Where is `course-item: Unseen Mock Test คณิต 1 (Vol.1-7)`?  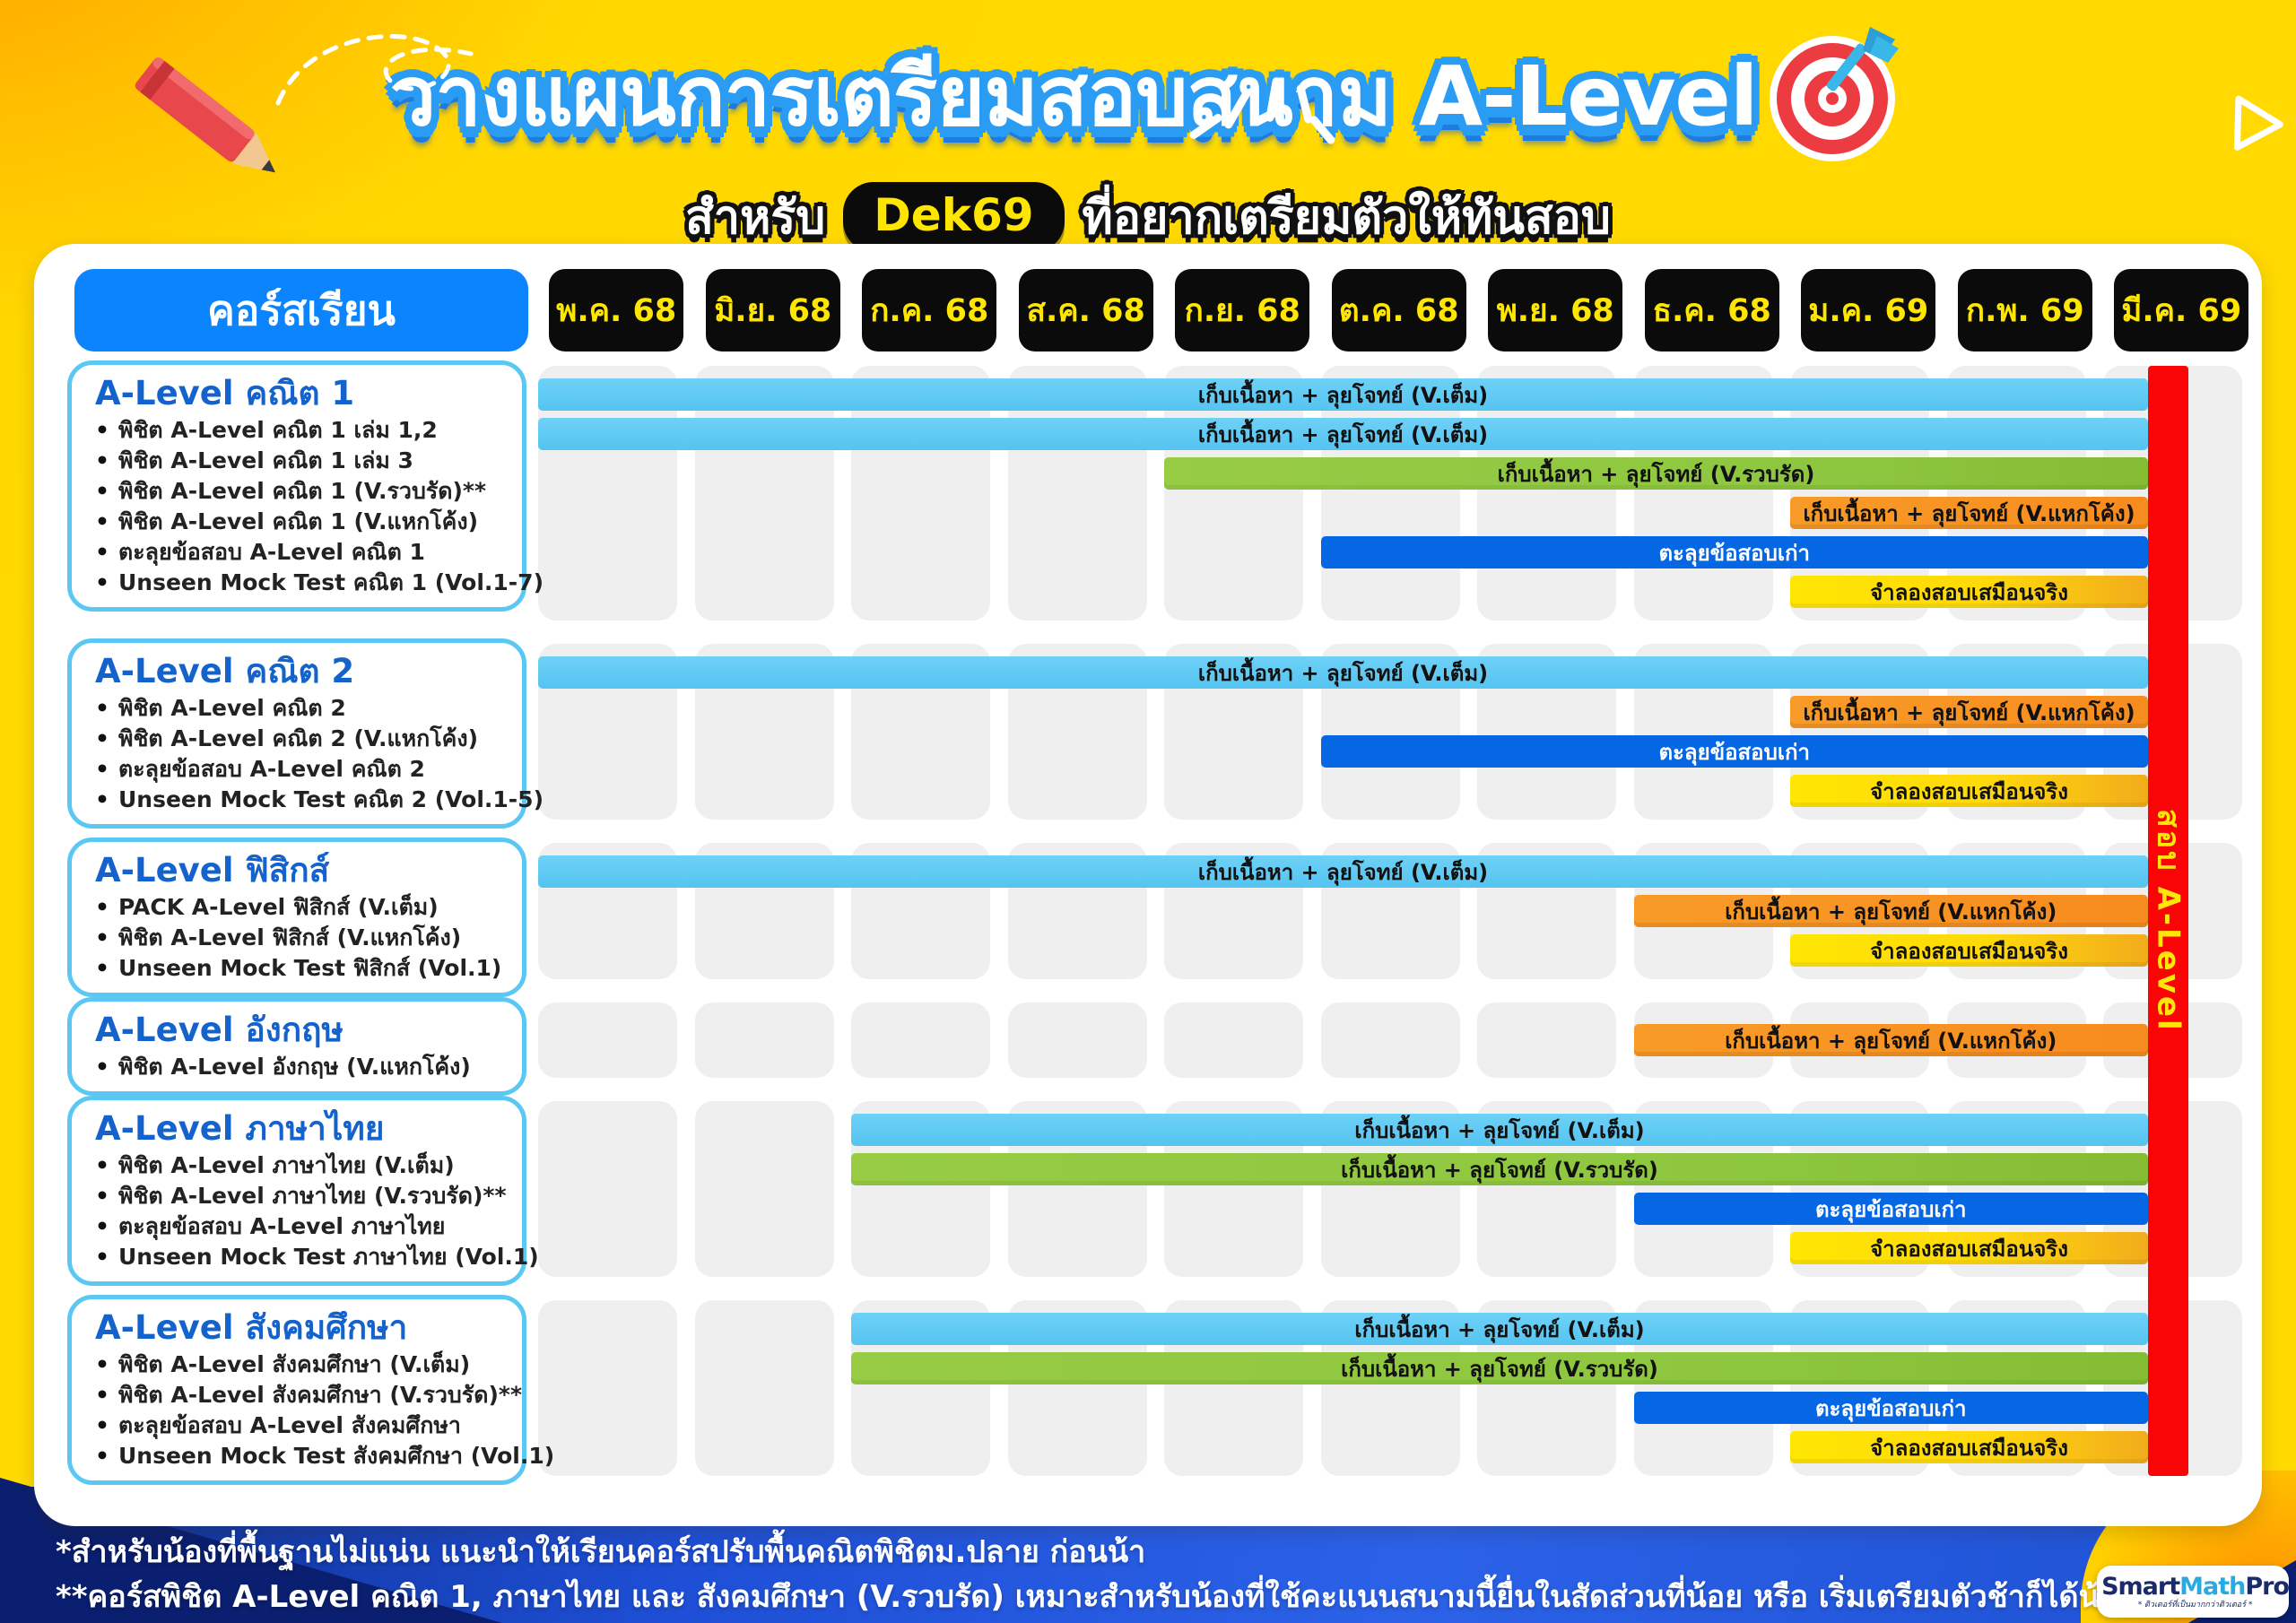
course-item: Unseen Mock Test คณิต 1 (Vol.1-7) is located at coordinates (319, 583).